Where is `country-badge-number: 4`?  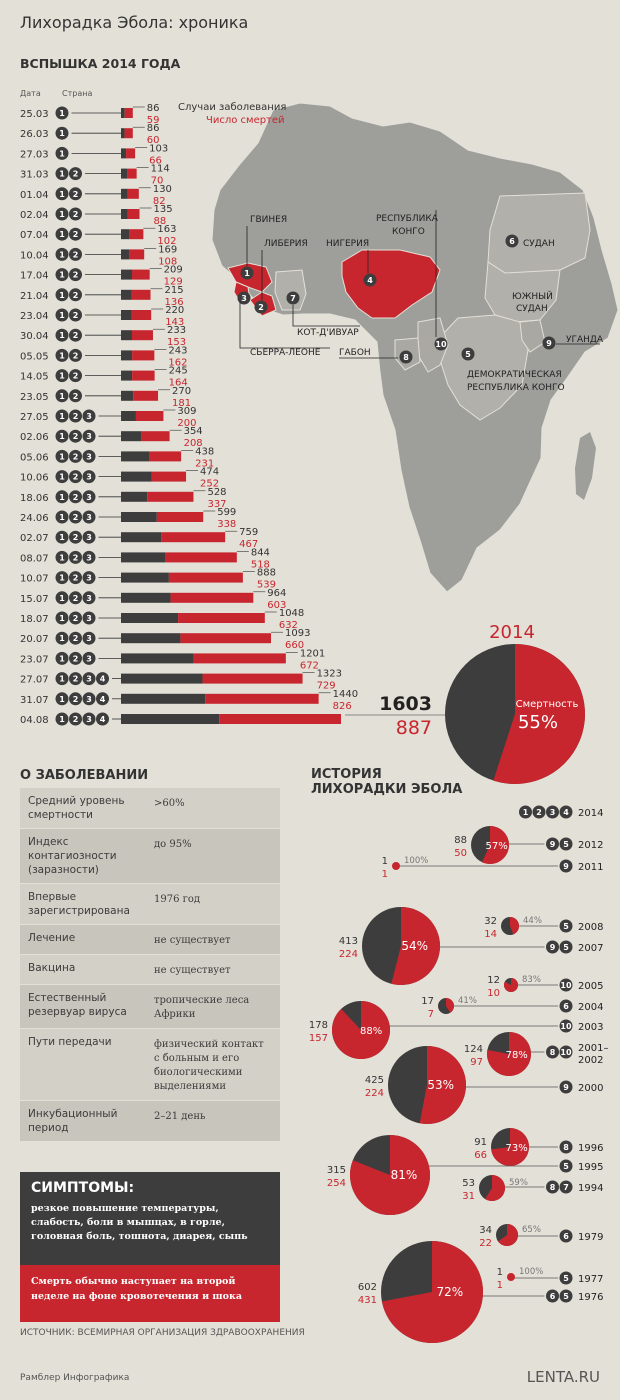
country-badge-number: 4 is located at coordinates (566, 812).